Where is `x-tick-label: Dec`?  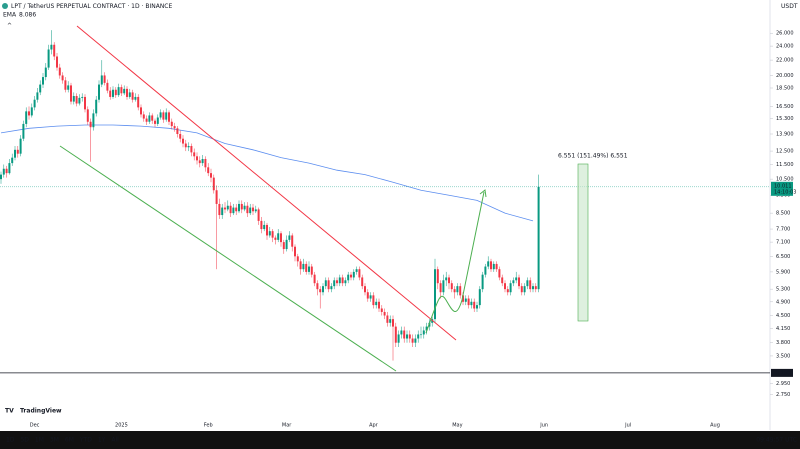
x-tick-label: Dec is located at coordinates (35, 426).